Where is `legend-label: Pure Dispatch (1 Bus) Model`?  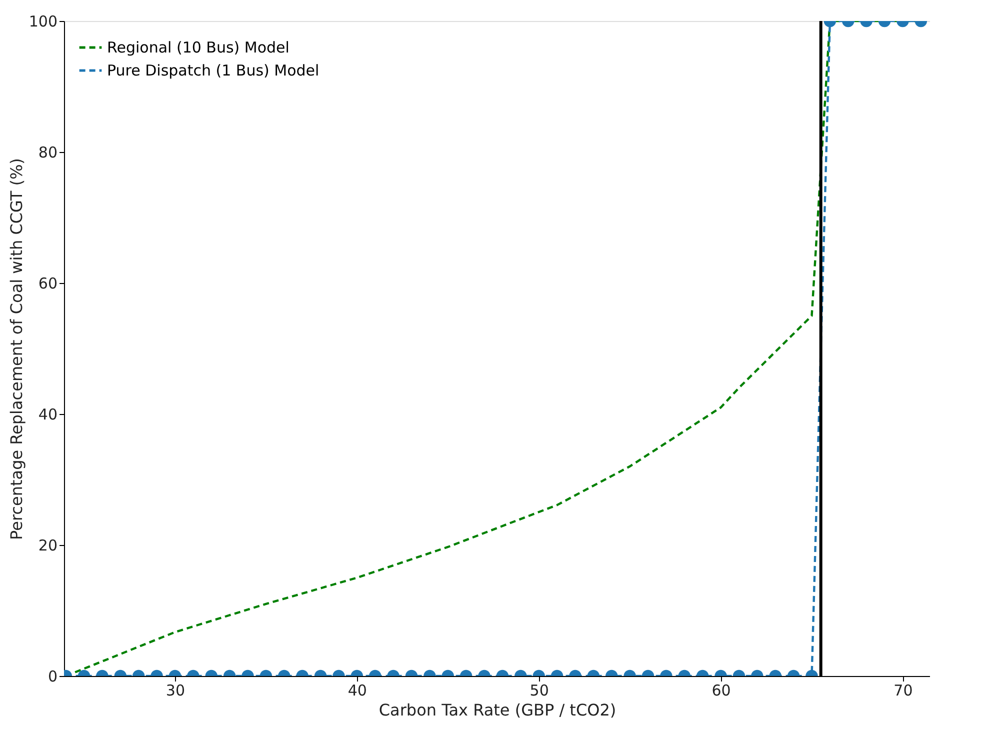 legend-label: Pure Dispatch (1 Bus) Model is located at coordinates (213, 71).